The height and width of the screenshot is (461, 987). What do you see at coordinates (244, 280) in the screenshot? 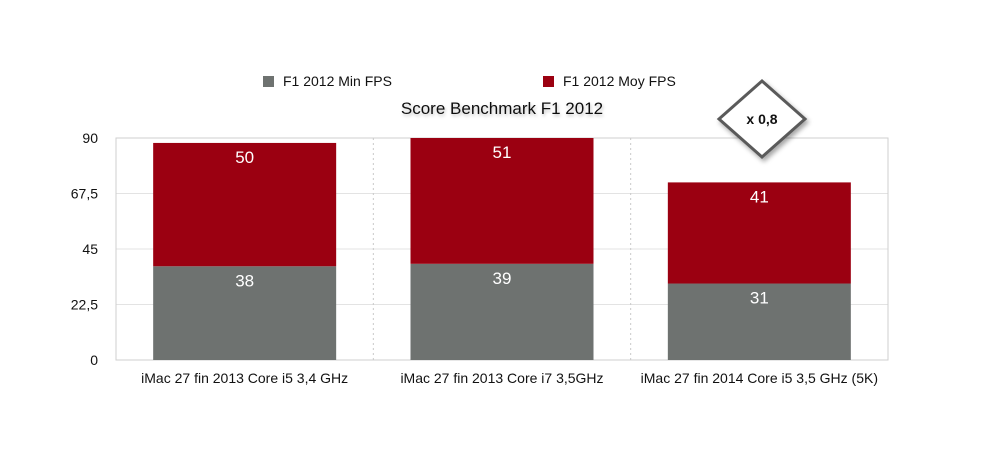
I see `bar-value-label: 38` at bounding box center [244, 280].